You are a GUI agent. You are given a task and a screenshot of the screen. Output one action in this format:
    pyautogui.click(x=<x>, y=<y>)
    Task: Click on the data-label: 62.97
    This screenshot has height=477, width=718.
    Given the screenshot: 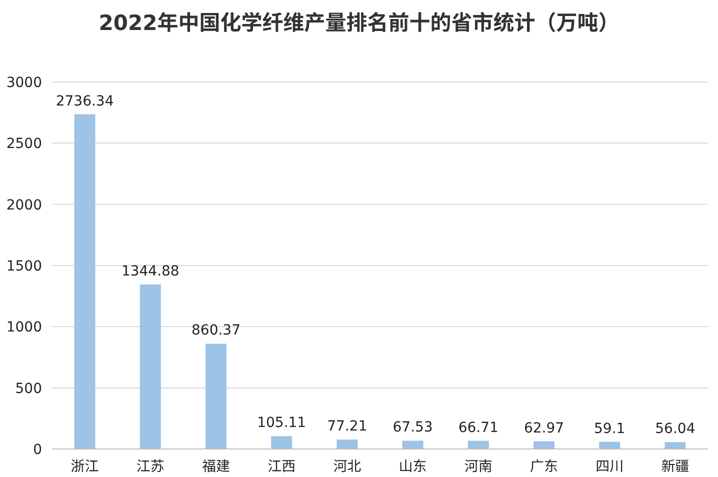 What is the action you would take?
    pyautogui.click(x=544, y=428)
    